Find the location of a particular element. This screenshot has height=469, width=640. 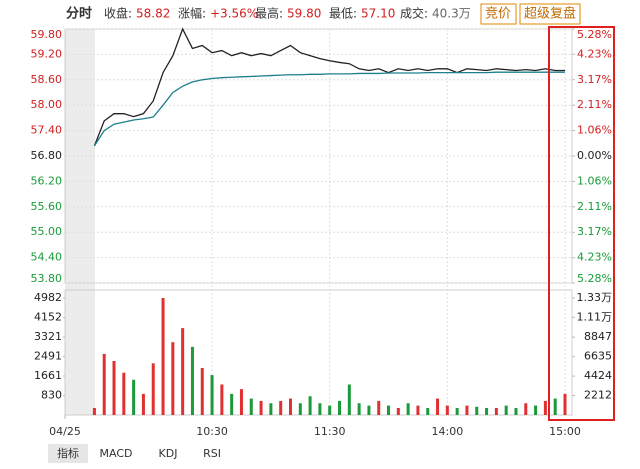

button-label: 竞价 is located at coordinates (498, 14).